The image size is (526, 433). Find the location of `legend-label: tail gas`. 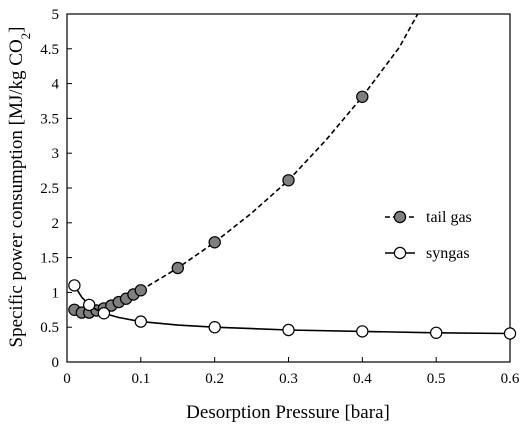

legend-label: tail gas is located at coordinates (449, 217).